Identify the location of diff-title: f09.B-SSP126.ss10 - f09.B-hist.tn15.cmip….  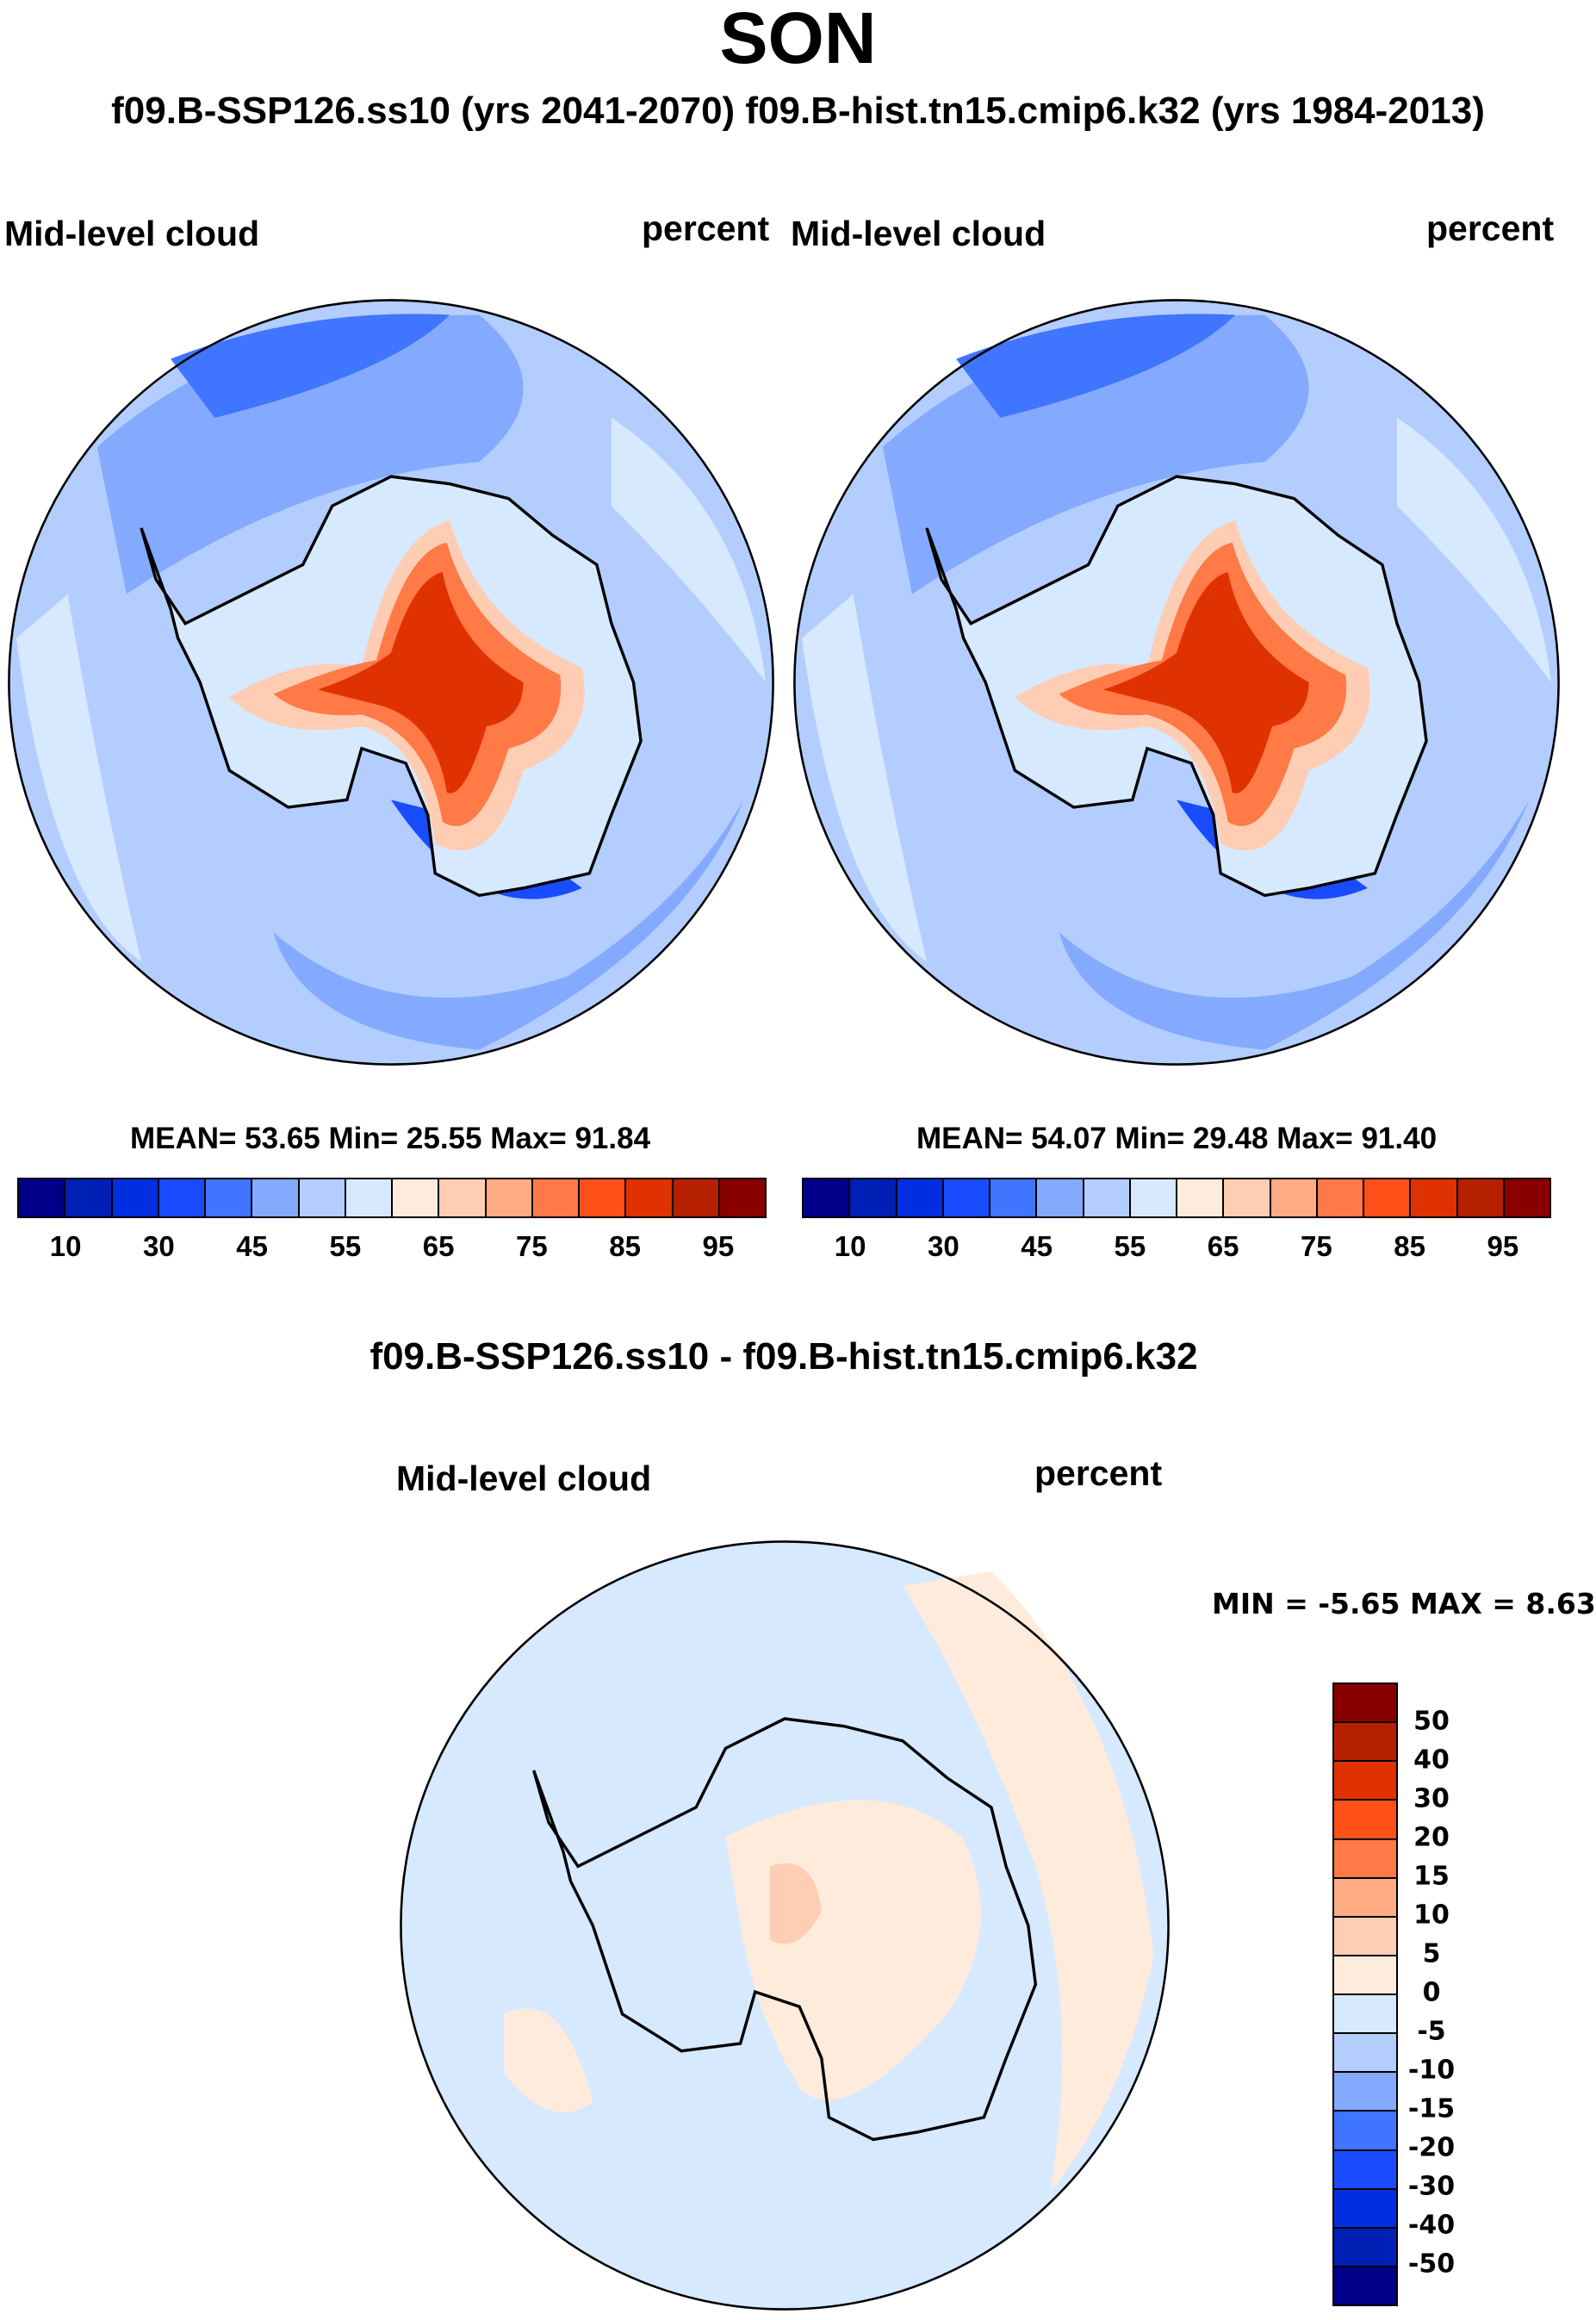
(784, 1356).